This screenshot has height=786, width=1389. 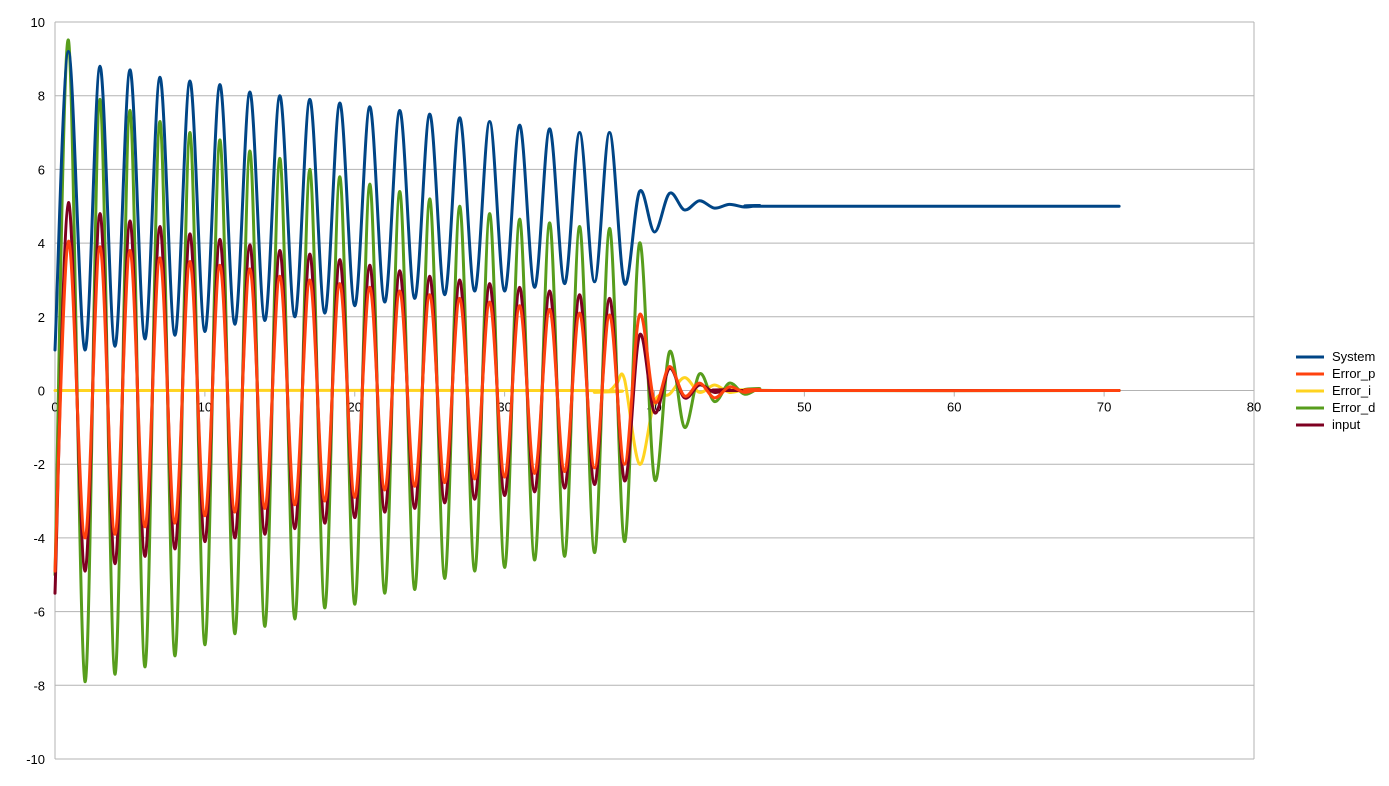 I want to click on y-tick-label: -10, so click(x=35, y=759).